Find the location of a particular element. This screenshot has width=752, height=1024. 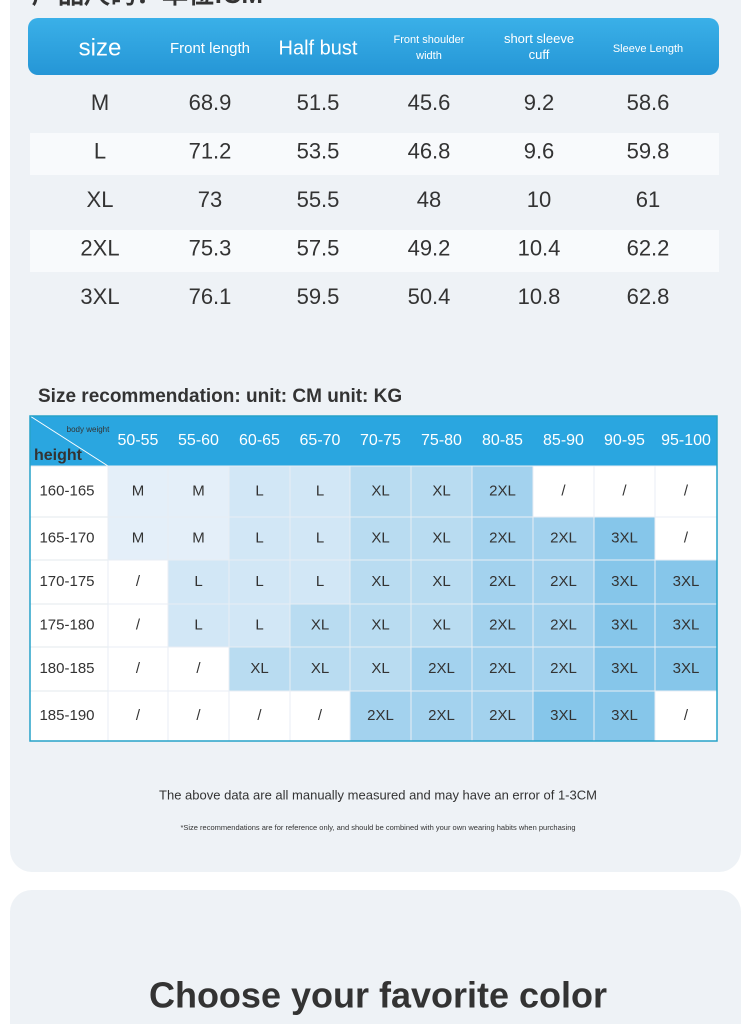

cell: 51.5 is located at coordinates (318, 102).